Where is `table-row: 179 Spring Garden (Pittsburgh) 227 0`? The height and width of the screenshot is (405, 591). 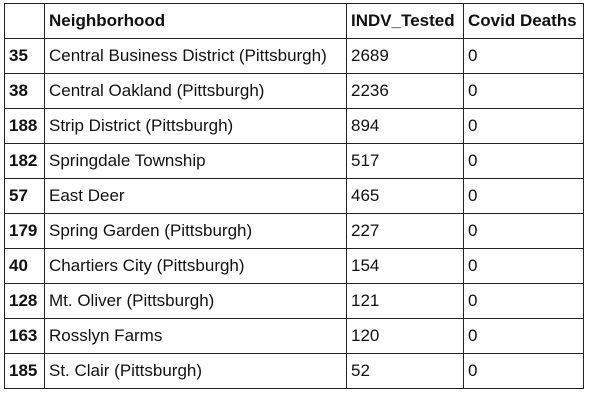 table-row: 179 Spring Garden (Pittsburgh) 227 0 is located at coordinates (294, 231).